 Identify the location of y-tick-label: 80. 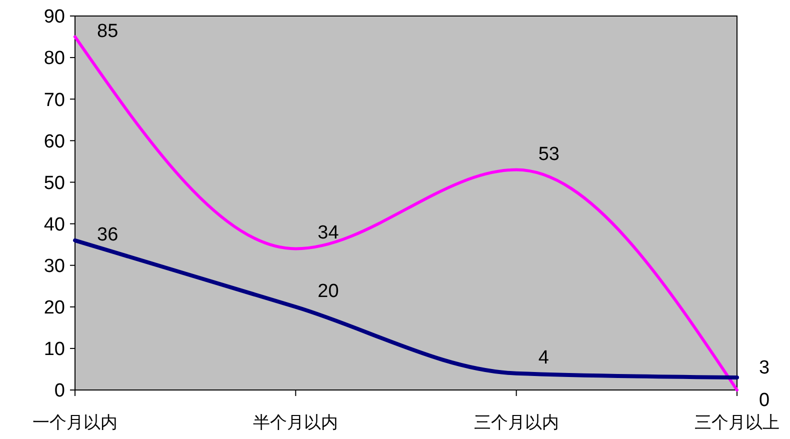
(54, 59).